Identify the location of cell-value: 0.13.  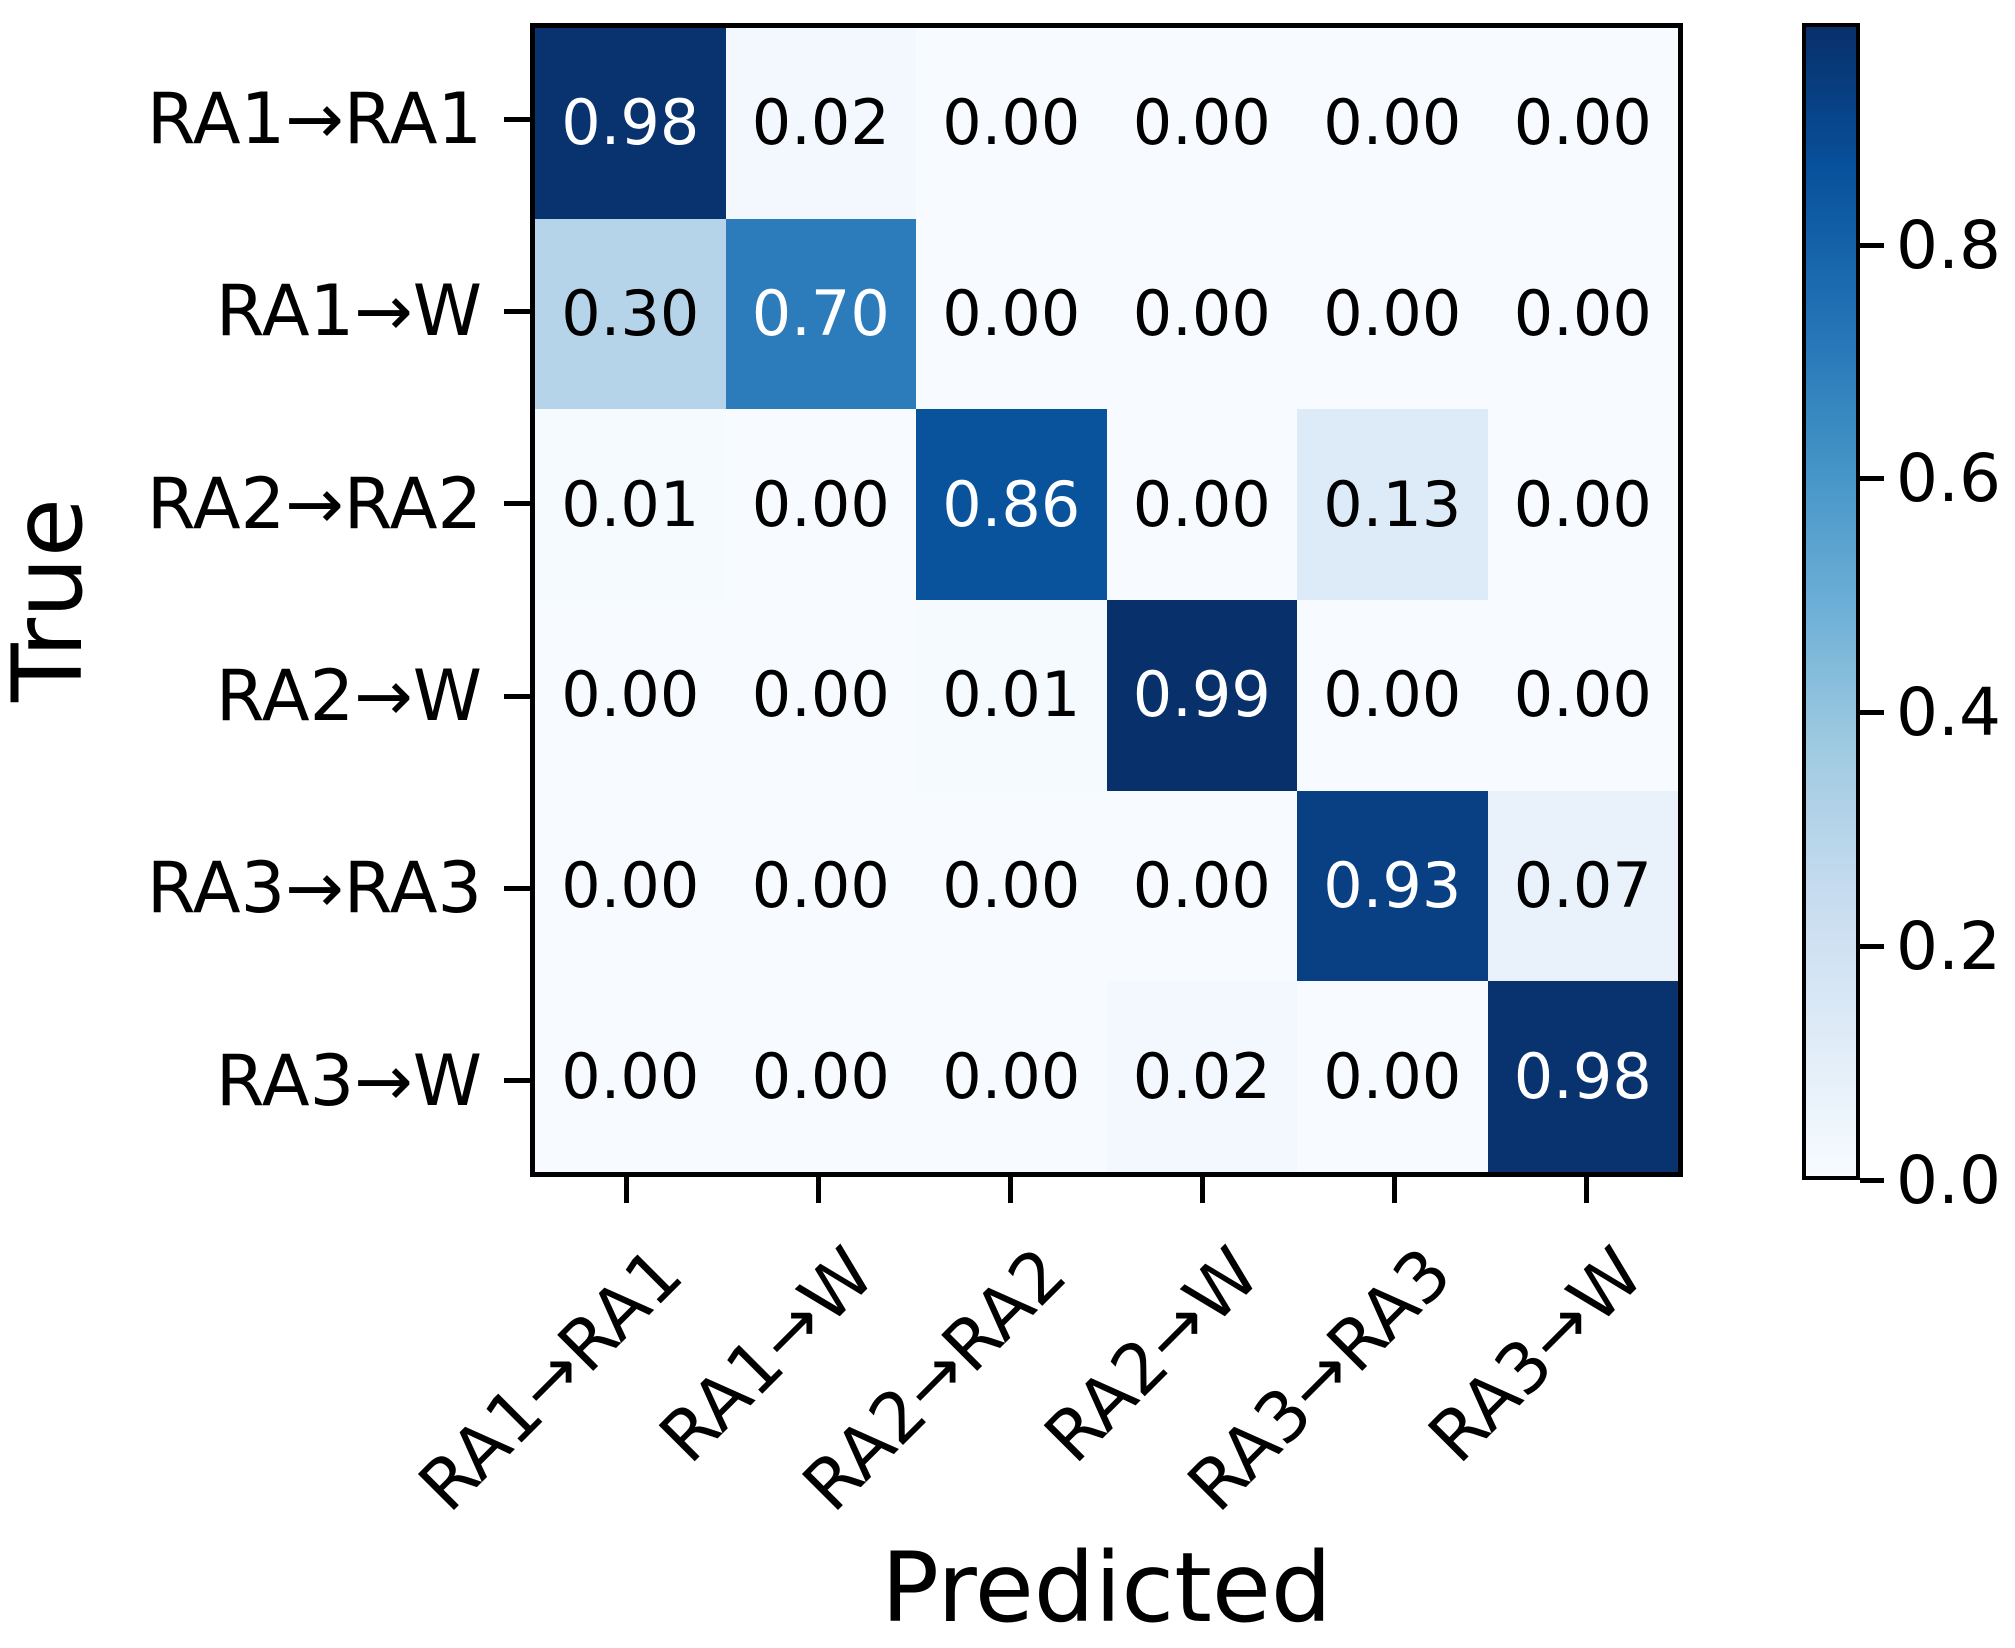
(1392, 504).